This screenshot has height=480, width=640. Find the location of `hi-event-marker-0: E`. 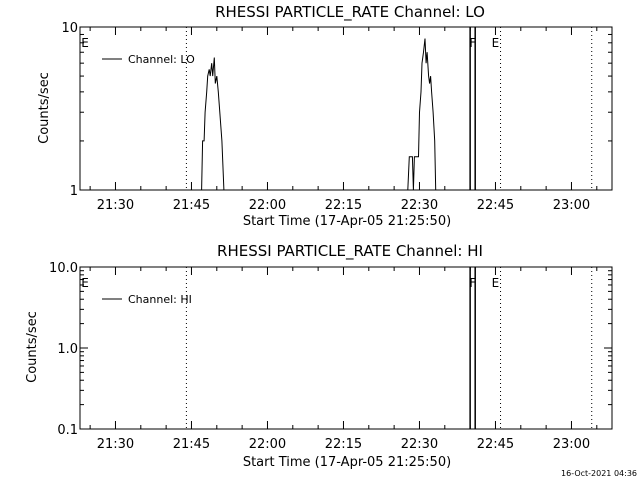

hi-event-marker-0: E is located at coordinates (85, 283).